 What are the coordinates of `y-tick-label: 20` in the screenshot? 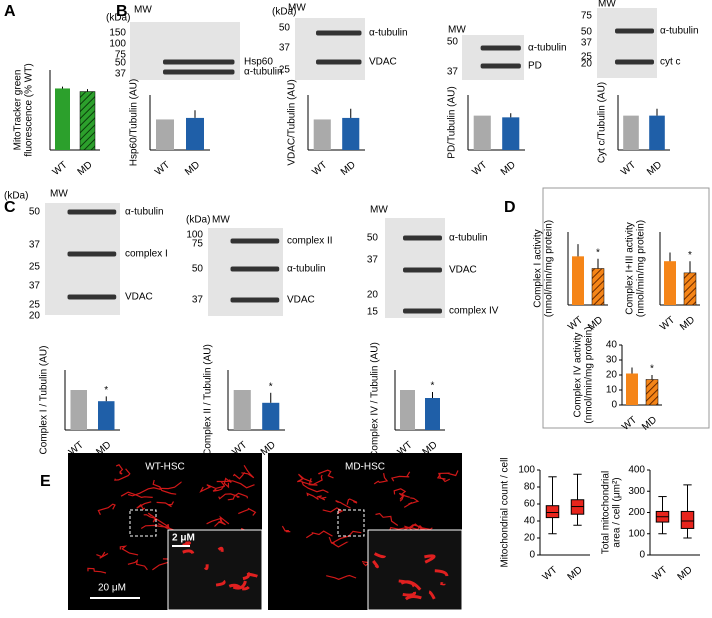 It's located at (530, 538).